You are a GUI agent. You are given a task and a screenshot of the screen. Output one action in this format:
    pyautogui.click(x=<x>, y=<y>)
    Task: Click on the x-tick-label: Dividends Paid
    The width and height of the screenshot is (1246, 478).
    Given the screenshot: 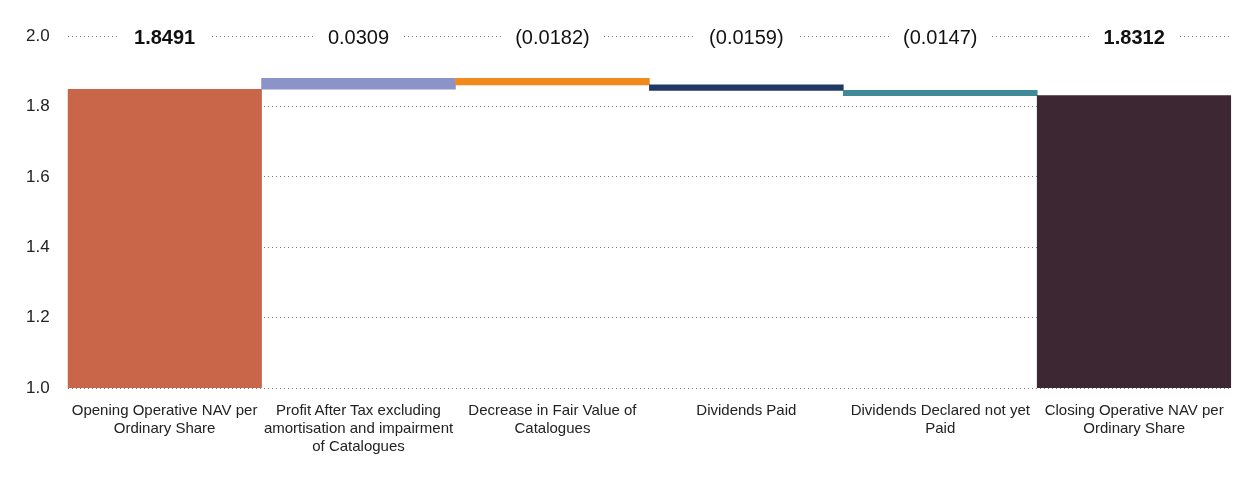 What is the action you would take?
    pyautogui.click(x=746, y=410)
    